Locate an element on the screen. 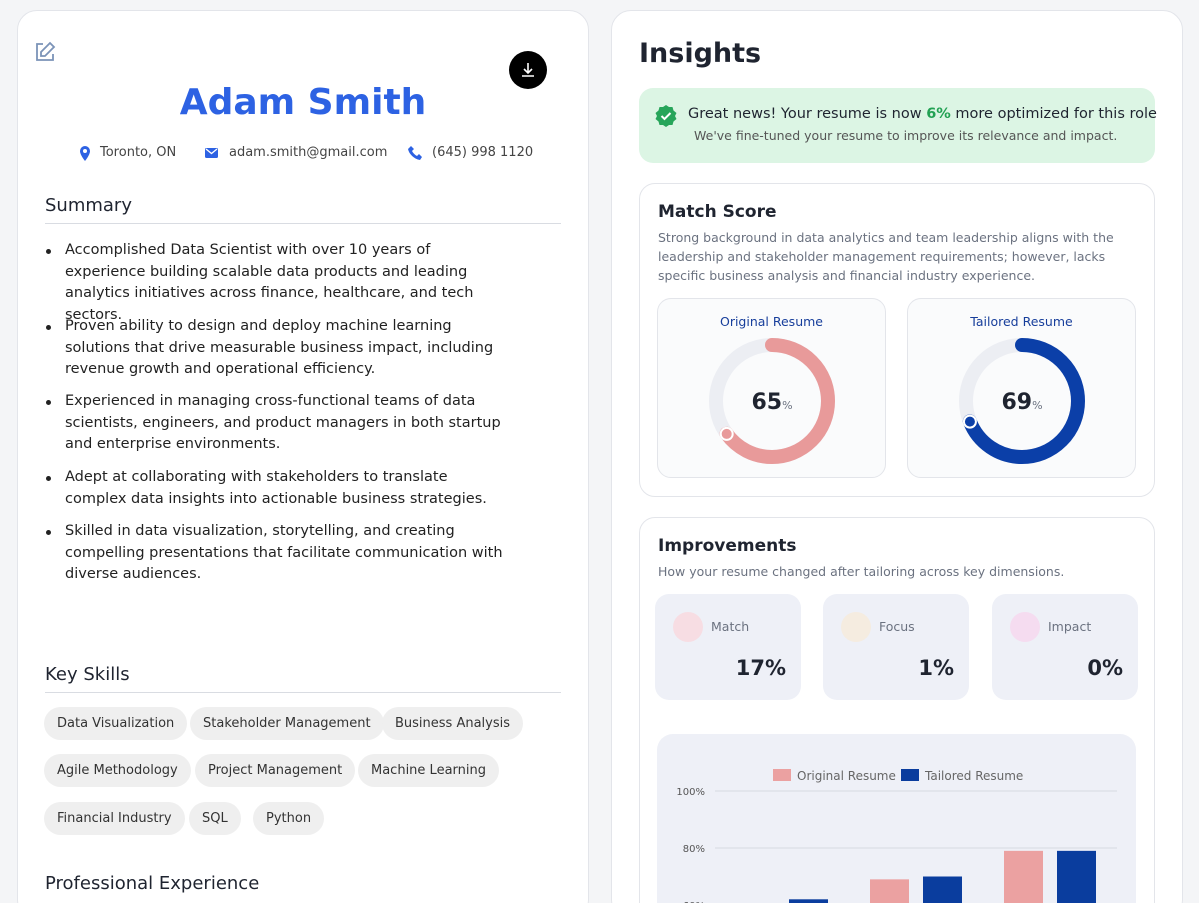  skill-chip: Business Analysis is located at coordinates (453, 723).